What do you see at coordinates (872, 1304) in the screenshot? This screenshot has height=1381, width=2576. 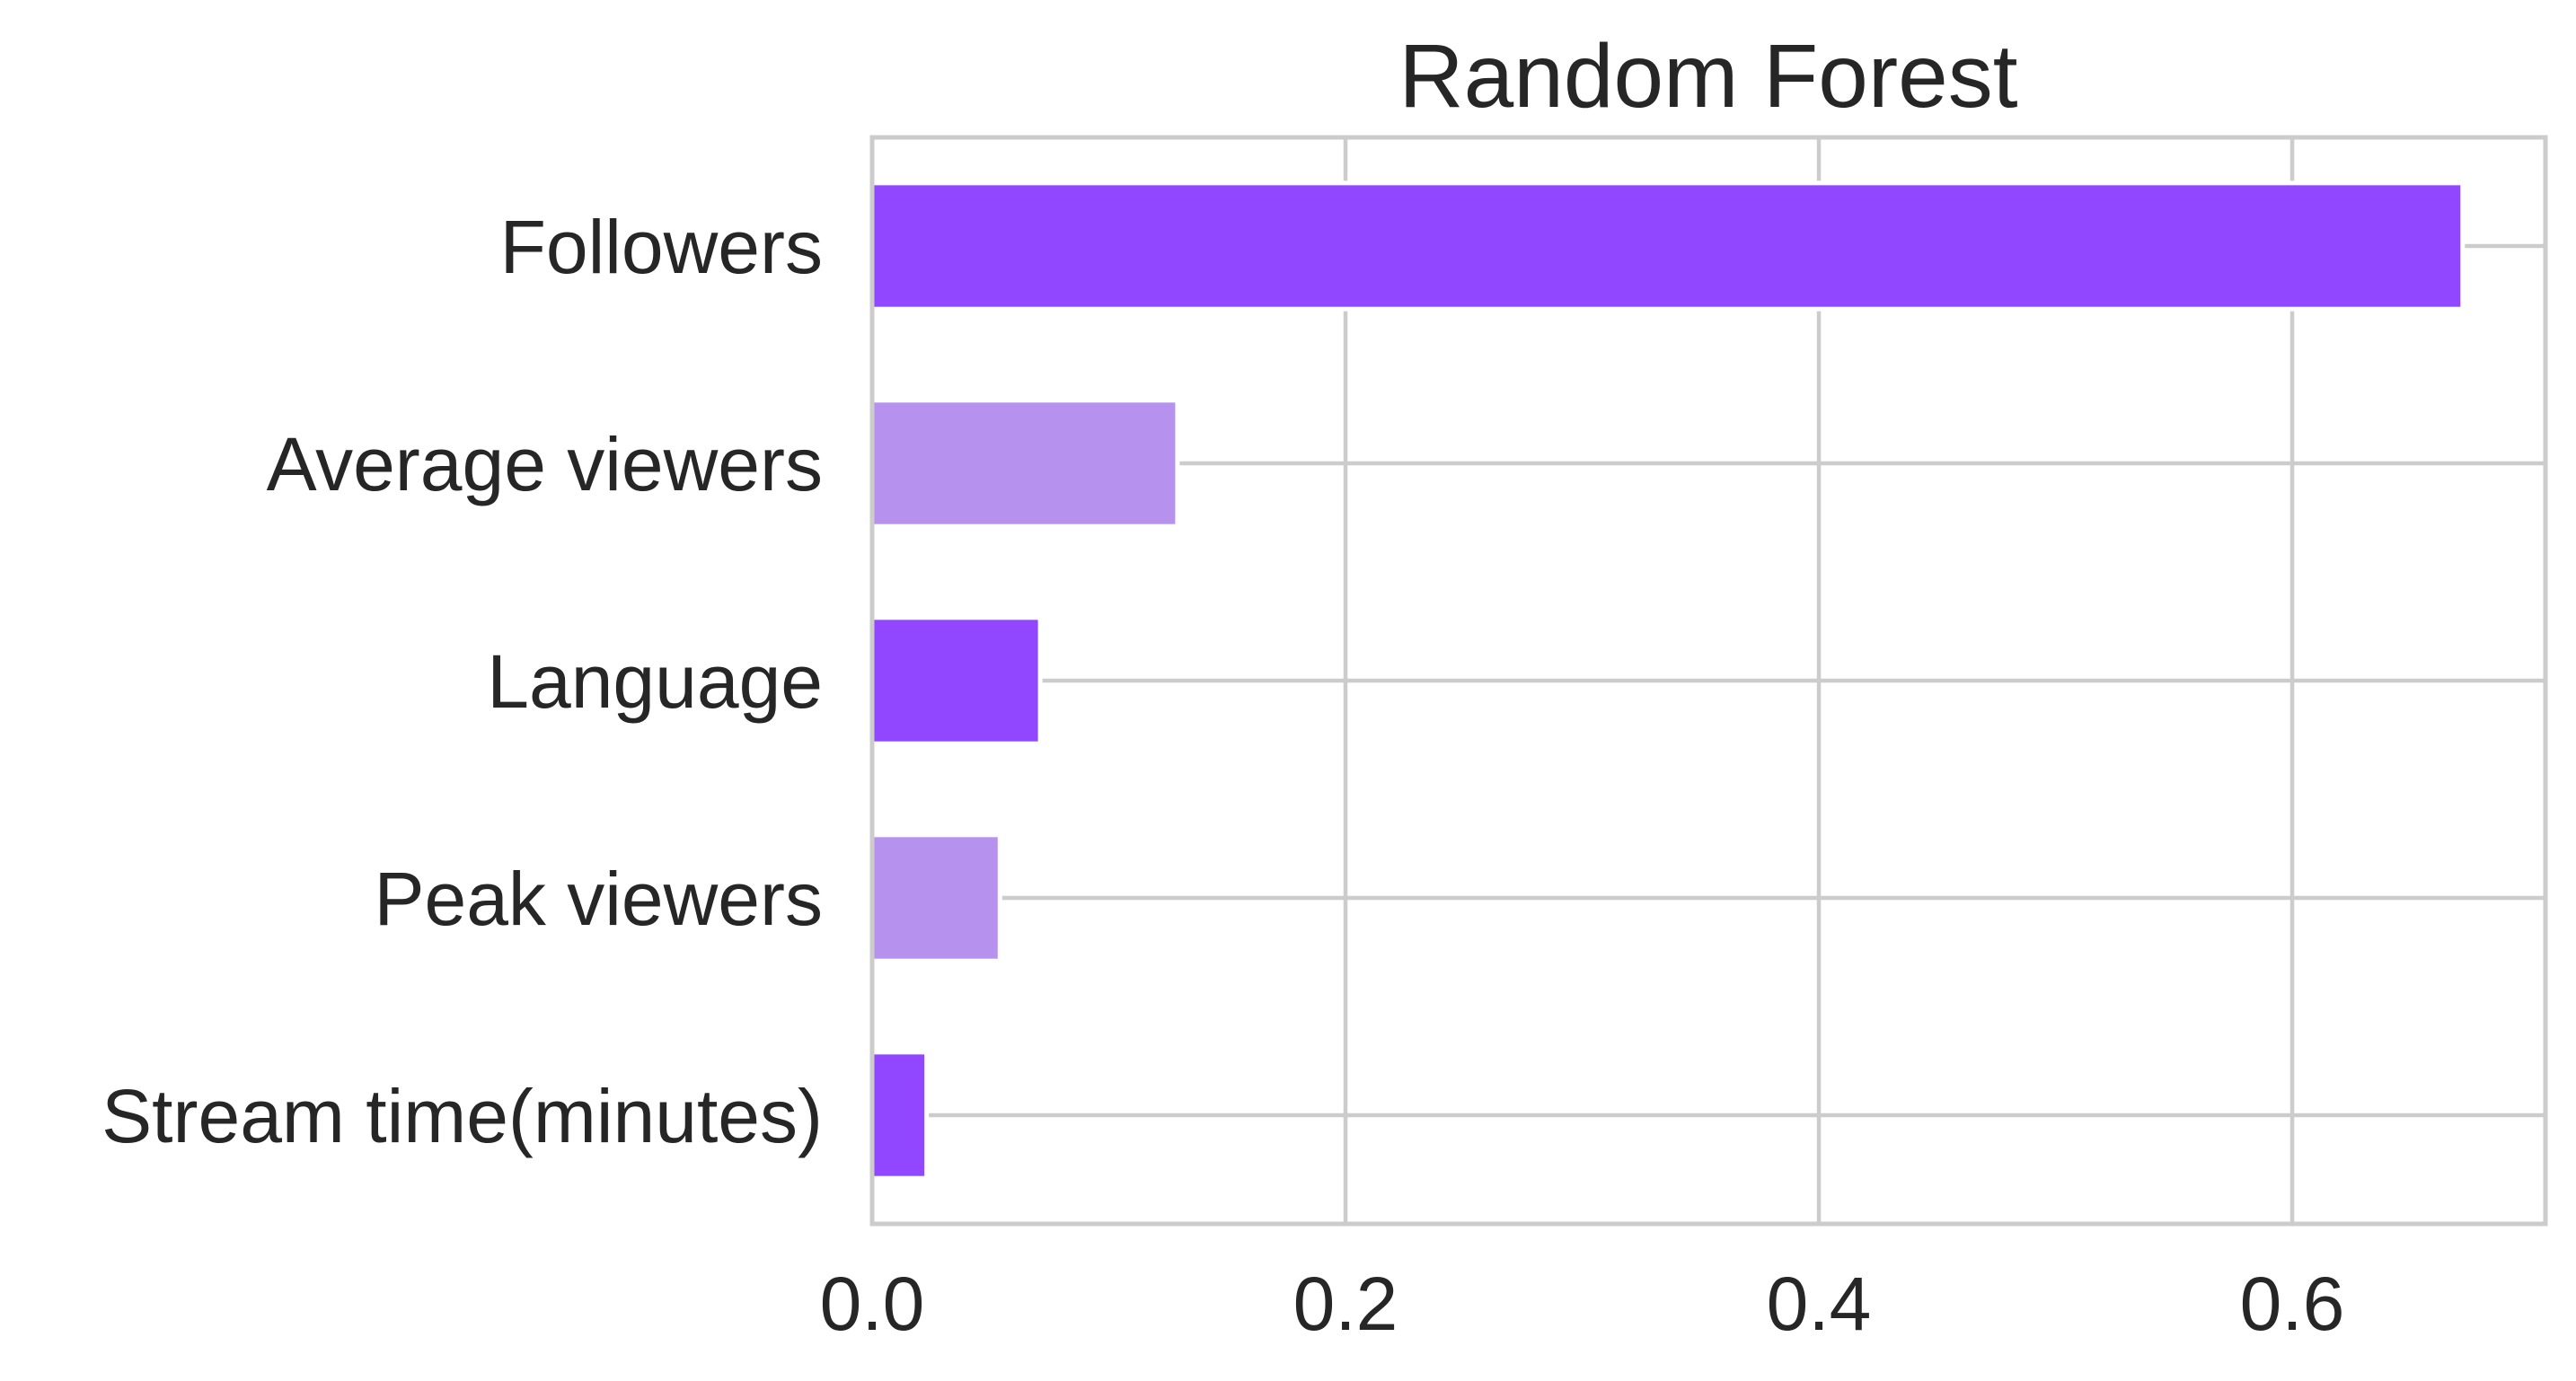 I see `x-tick-label: 0.0` at bounding box center [872, 1304].